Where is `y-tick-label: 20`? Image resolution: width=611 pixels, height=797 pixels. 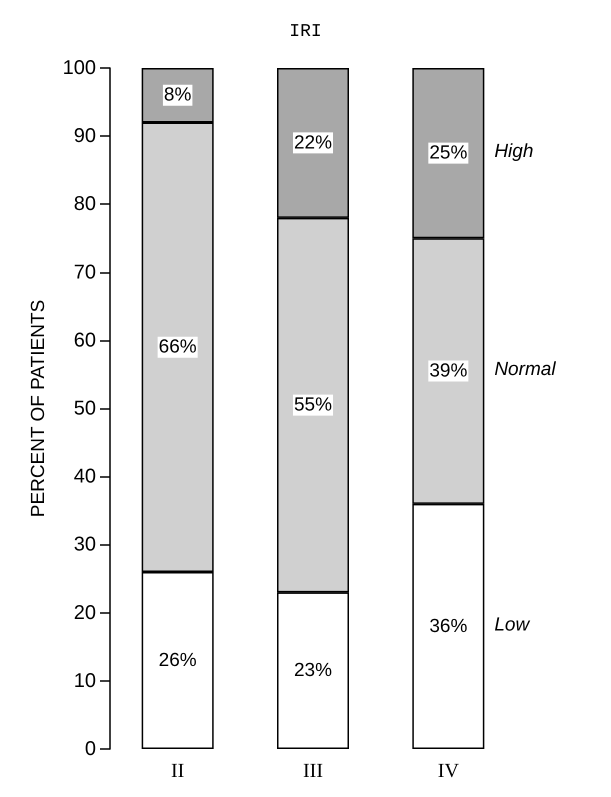 y-tick-label: 20 is located at coordinates (85, 613).